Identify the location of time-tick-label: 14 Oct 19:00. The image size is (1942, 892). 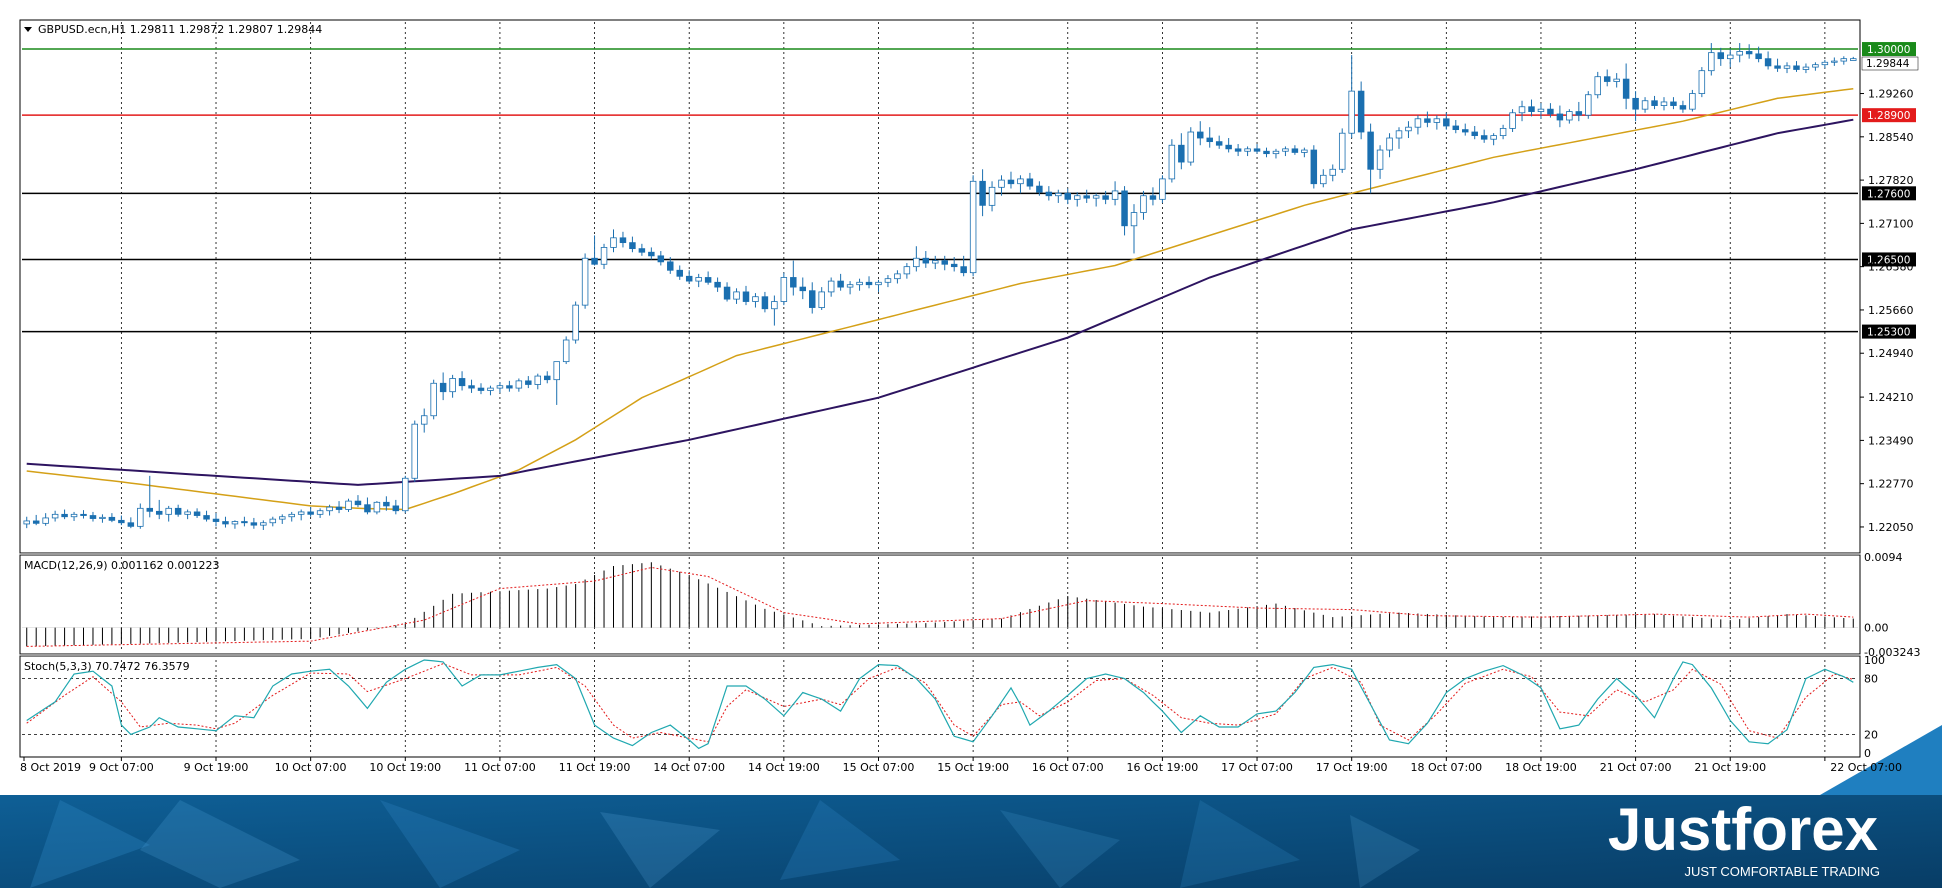
(784, 767).